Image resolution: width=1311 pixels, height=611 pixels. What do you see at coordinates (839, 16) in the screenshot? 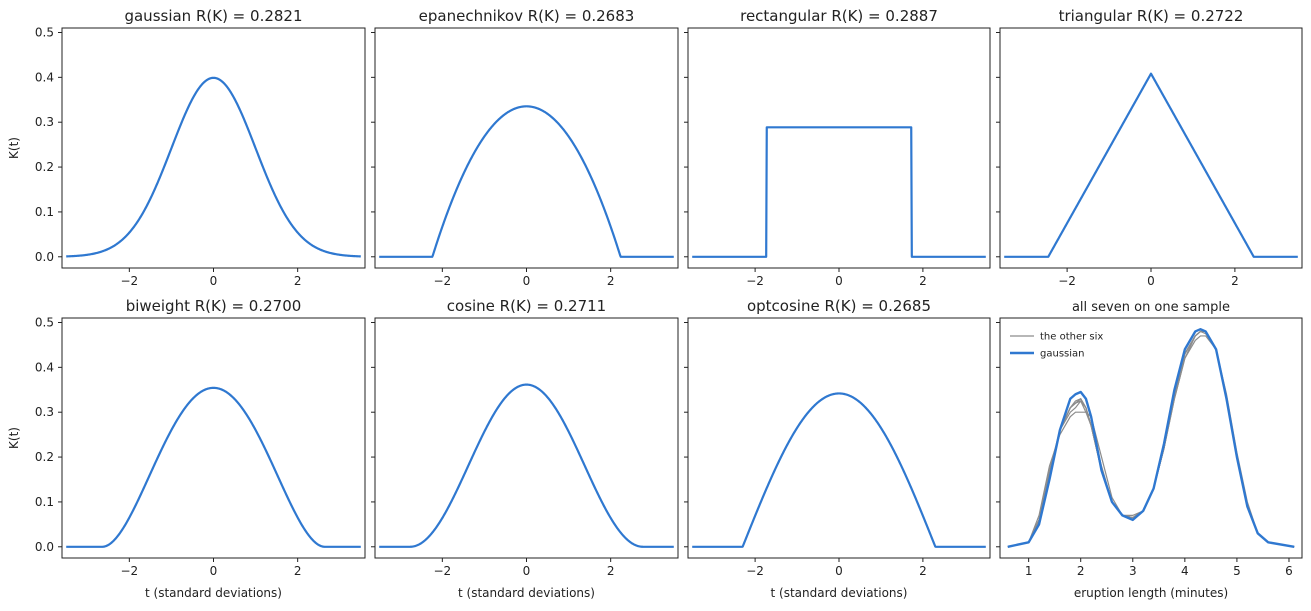
I see `subplot-title: rectangular R(K) = 0.2887` at bounding box center [839, 16].